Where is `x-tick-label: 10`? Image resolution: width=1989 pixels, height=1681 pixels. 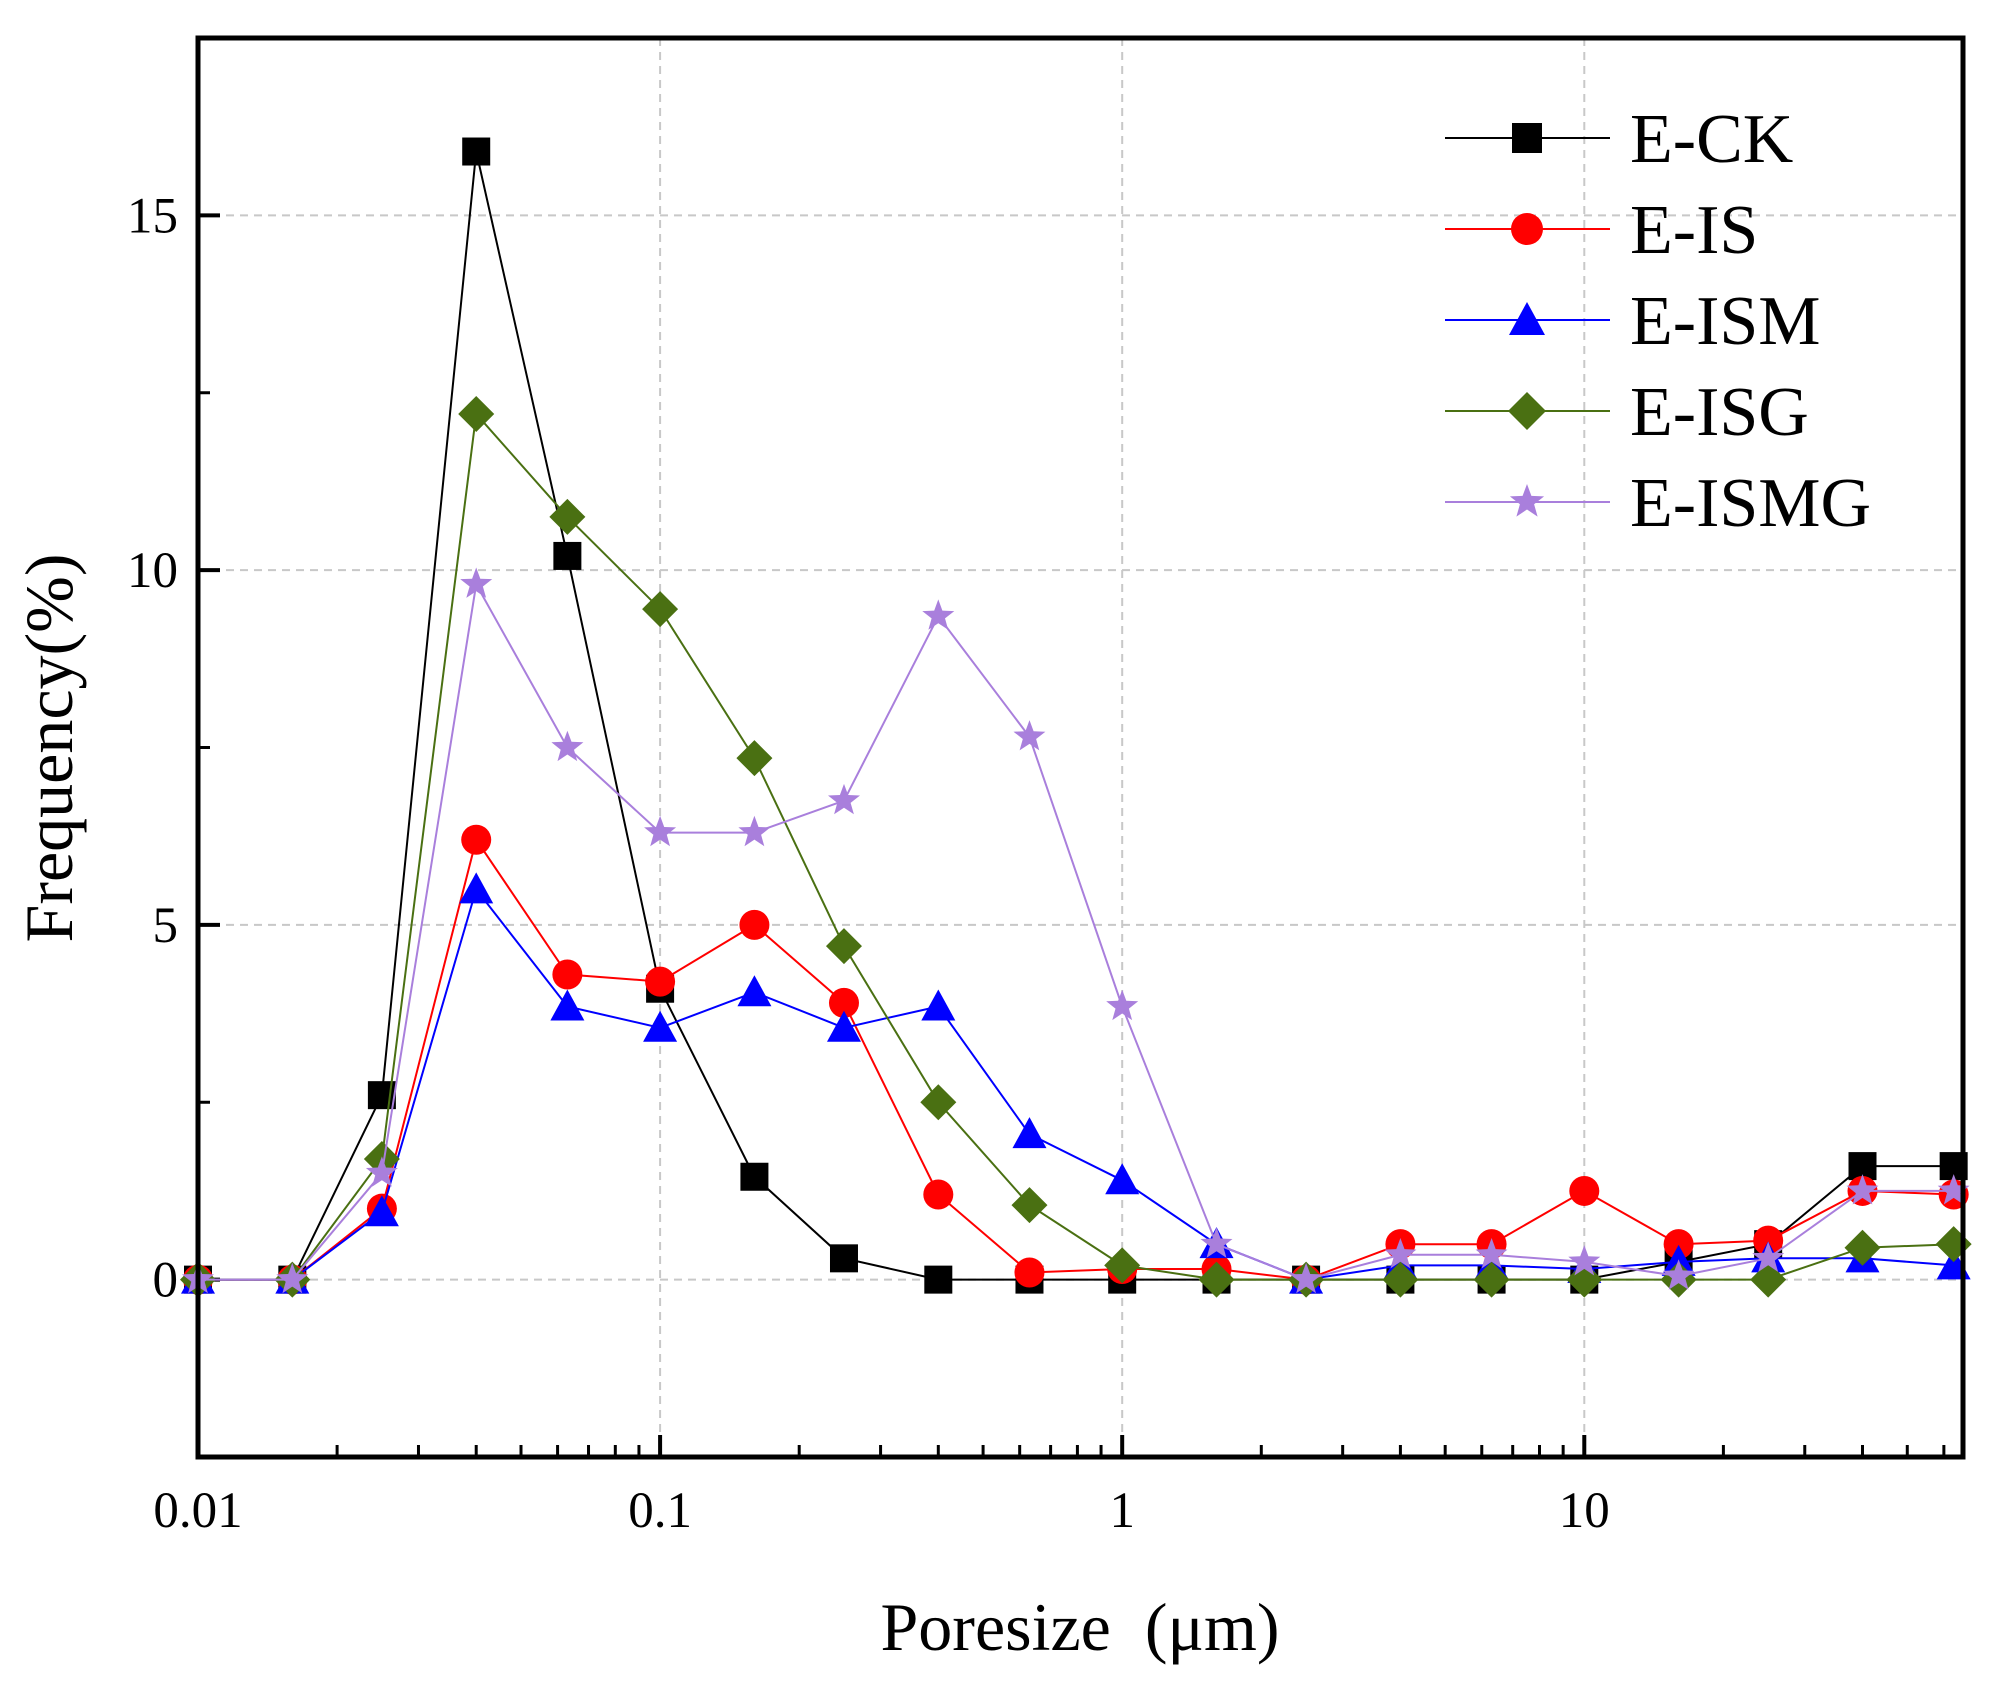
x-tick-label: 10 is located at coordinates (1584, 1511).